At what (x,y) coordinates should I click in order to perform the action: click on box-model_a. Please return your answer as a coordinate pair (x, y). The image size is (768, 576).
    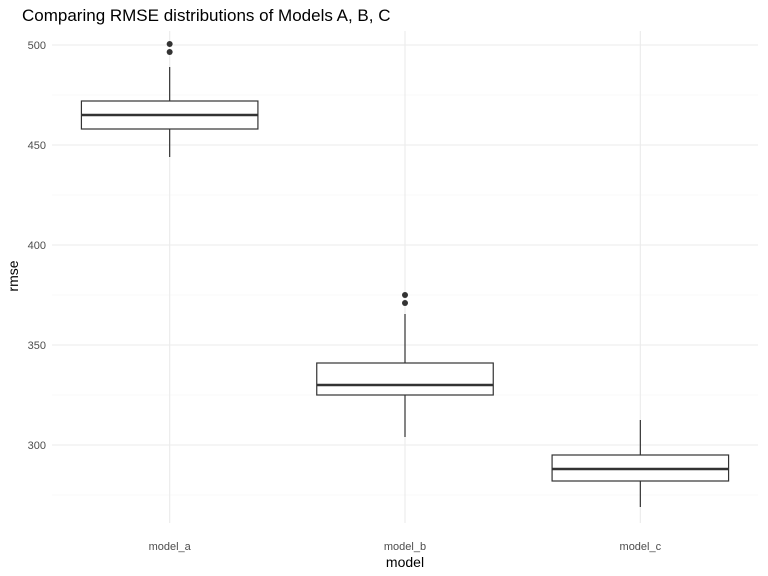
    Looking at the image, I should click on (169, 99).